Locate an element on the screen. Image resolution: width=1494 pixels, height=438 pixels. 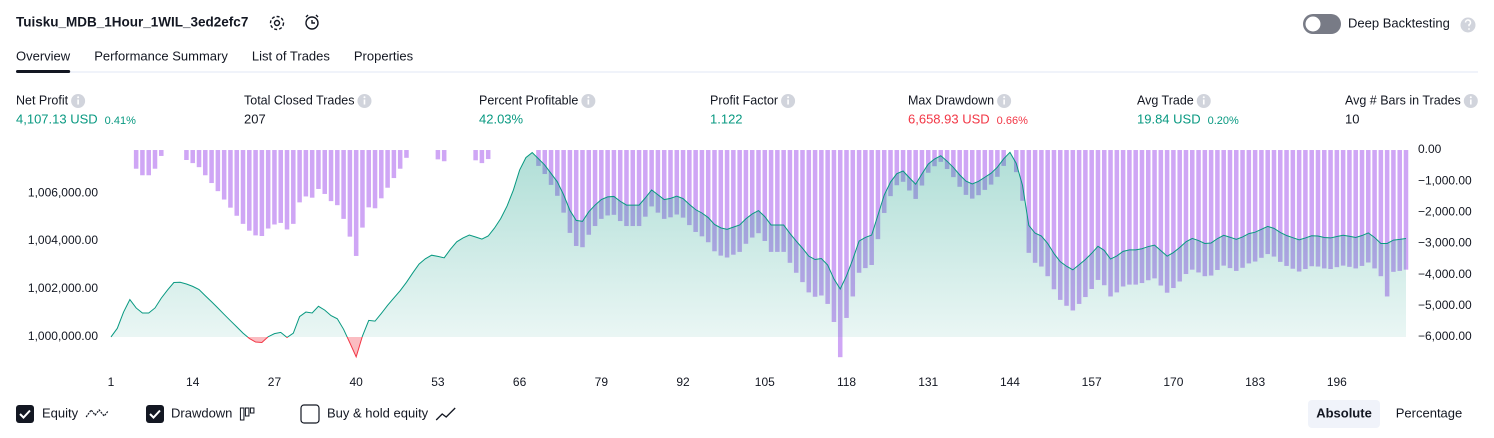
x-tick-label: 53 is located at coordinates (438, 382).